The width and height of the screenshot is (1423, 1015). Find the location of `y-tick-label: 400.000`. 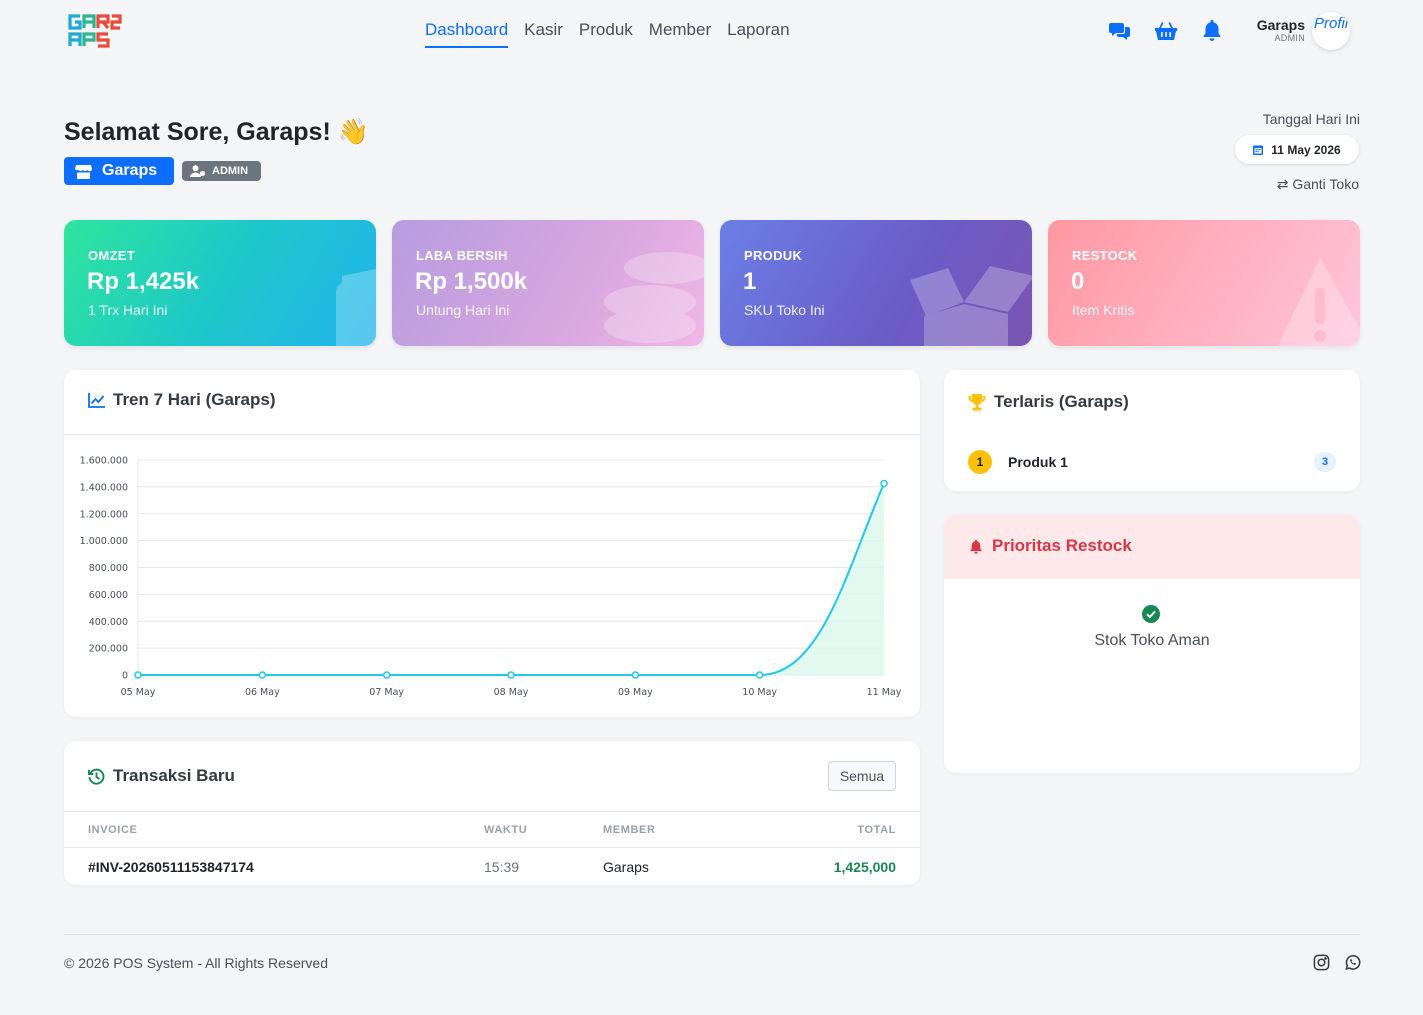

y-tick-label: 400.000 is located at coordinates (108, 622).